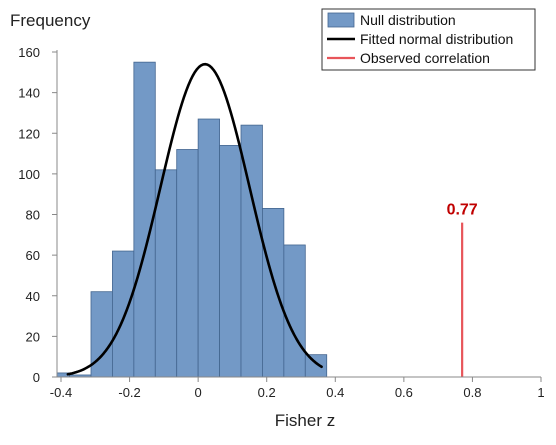 The height and width of the screenshot is (445, 556). I want to click on legend-entry-label: Observed correlation, so click(425, 58).